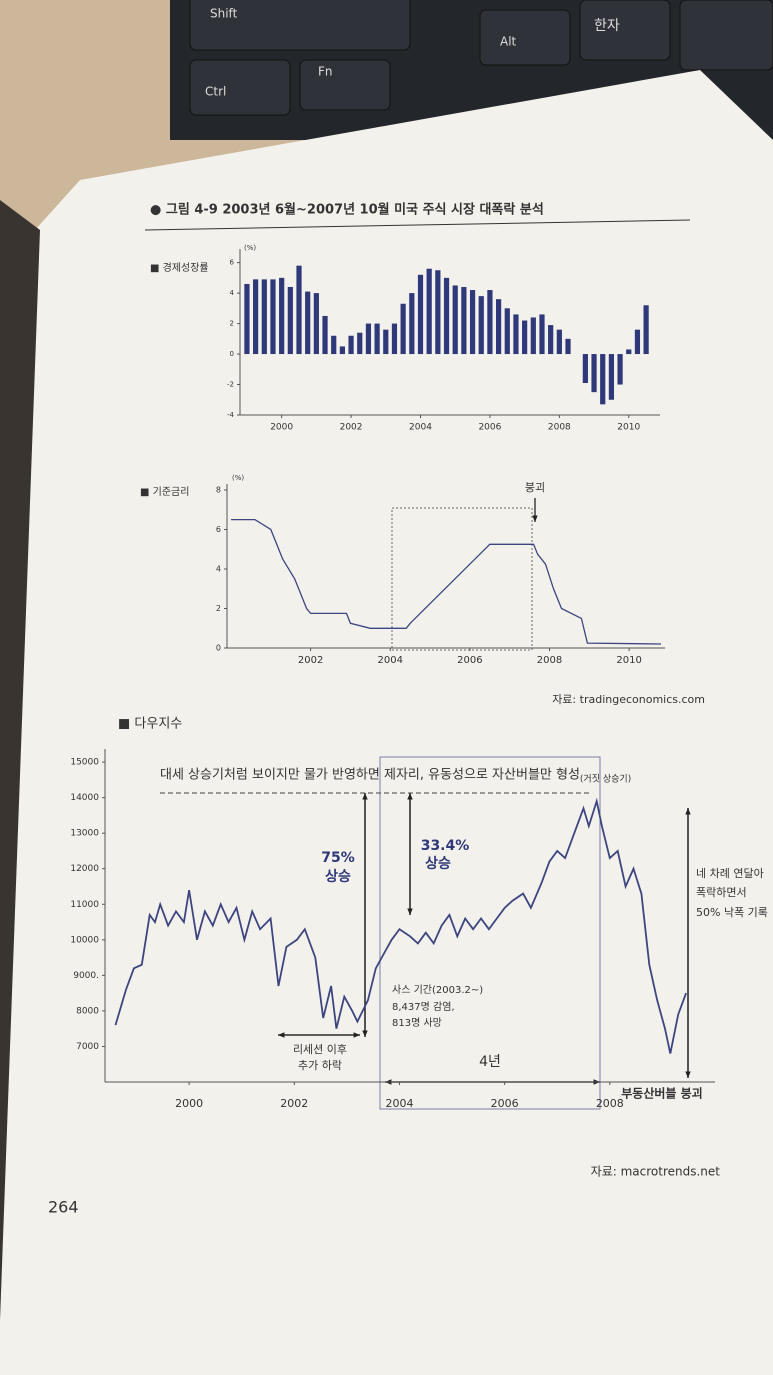 This screenshot has width=773, height=1375. I want to click on key-label: 한자, so click(607, 26).